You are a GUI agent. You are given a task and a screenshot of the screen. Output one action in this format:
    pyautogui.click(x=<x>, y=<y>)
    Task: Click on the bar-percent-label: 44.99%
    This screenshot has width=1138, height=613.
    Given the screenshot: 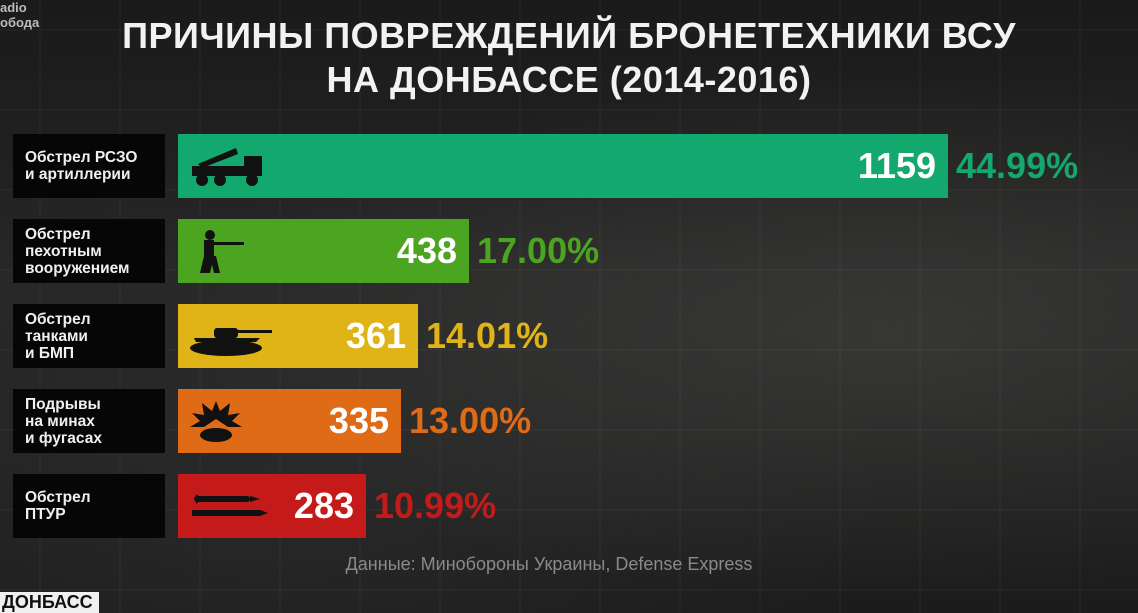 What is the action you would take?
    pyautogui.click(x=1017, y=165)
    